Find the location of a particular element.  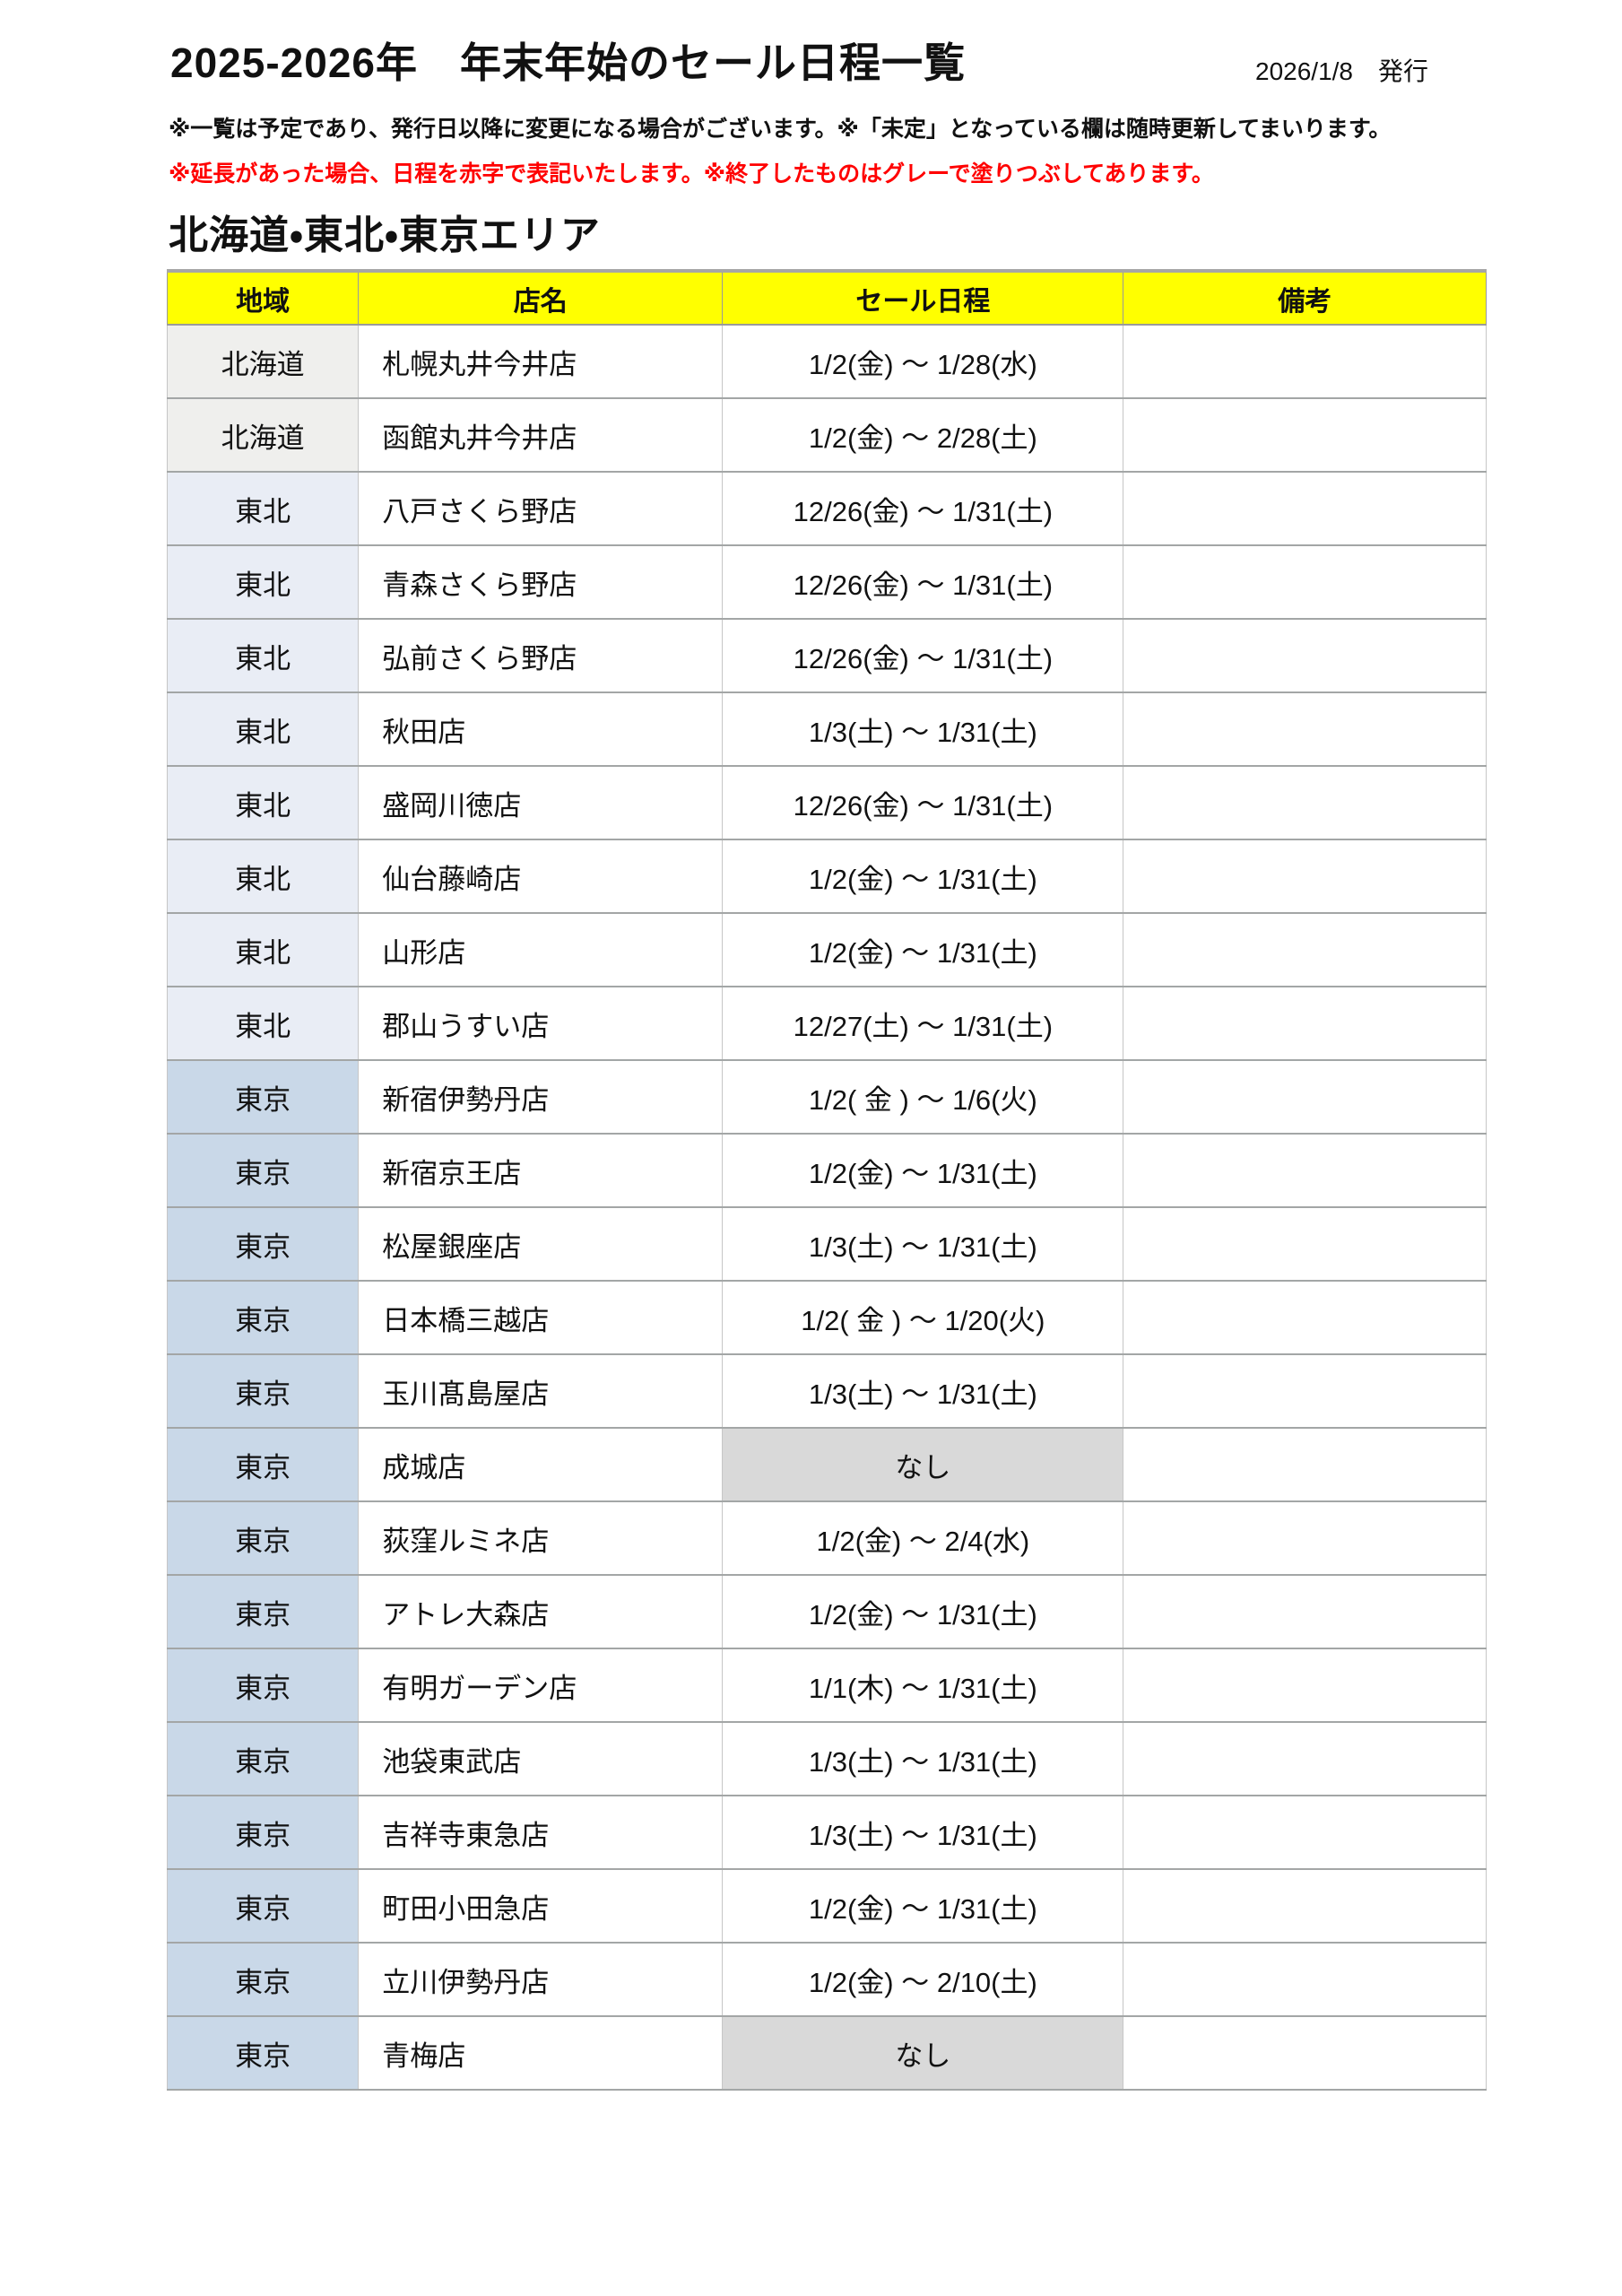

table-row: 東北 八戸さくら野店 12/26(金) ～ 1/31(土) is located at coordinates (826, 508).